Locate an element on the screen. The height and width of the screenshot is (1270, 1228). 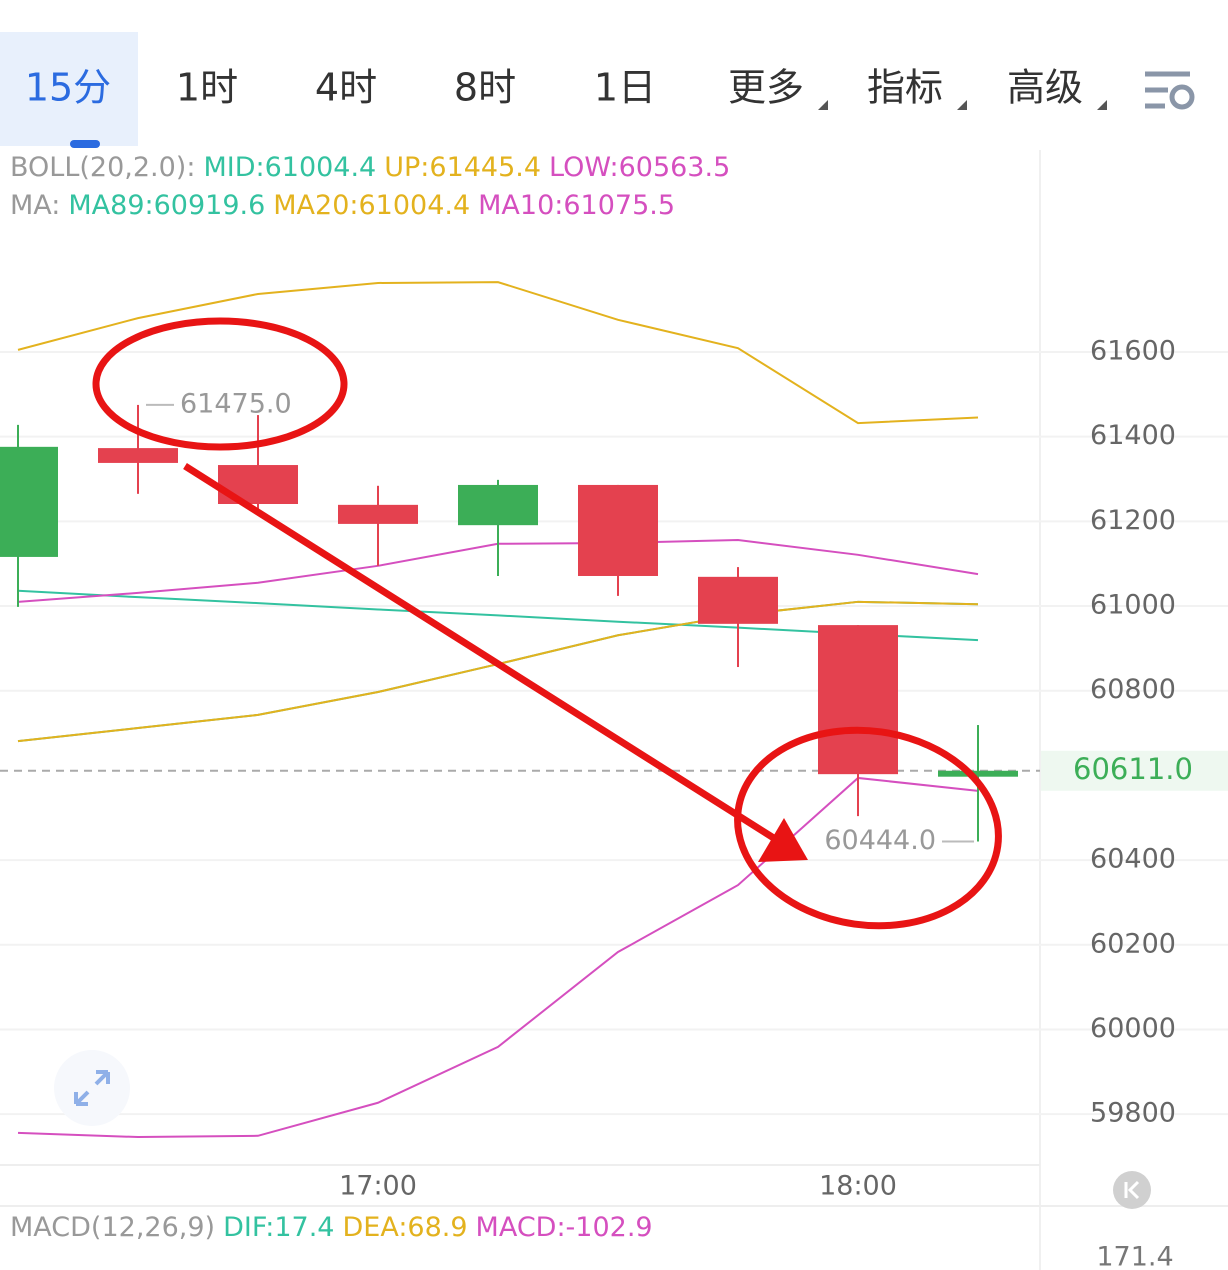
indicator-legend: MA: MA89:60919.6 MA20:61004.4 MA10:61075.5 is located at coordinates (342, 205).